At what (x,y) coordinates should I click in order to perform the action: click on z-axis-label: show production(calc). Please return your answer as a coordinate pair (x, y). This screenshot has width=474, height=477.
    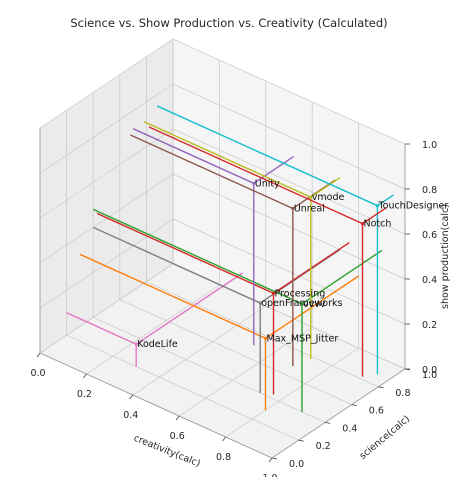
    Looking at the image, I should click on (445, 256).